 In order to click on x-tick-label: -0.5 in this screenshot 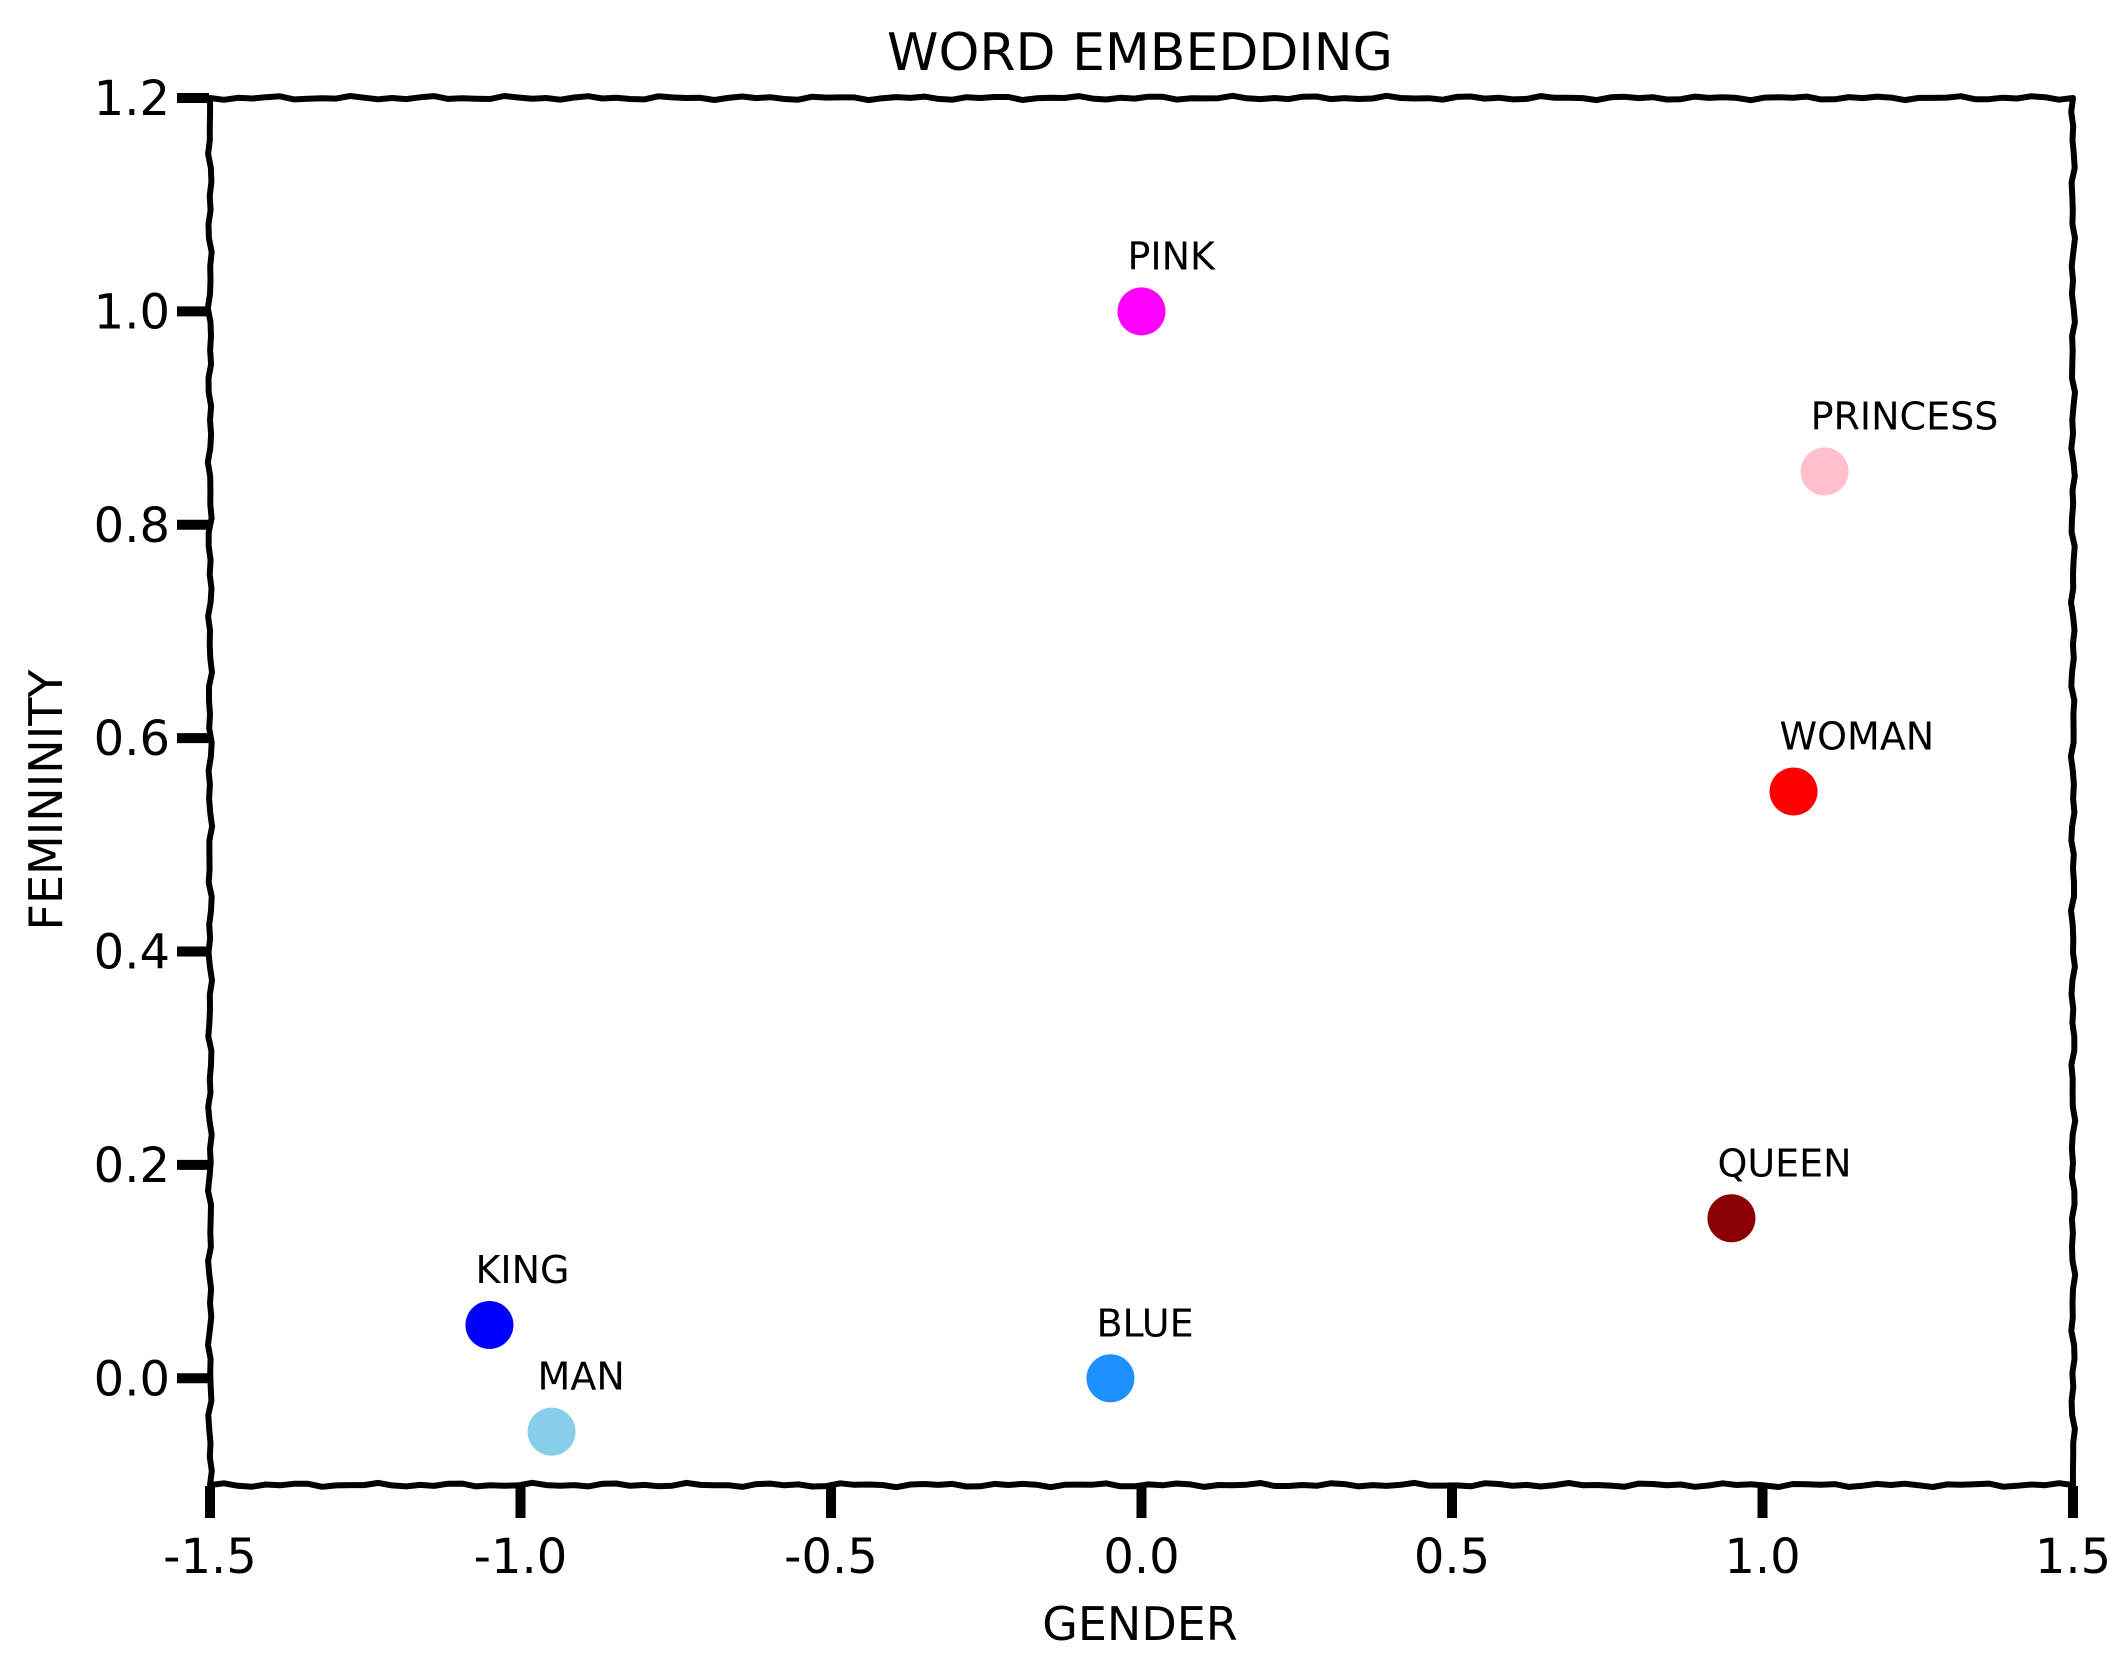, I will do `click(831, 1557)`.